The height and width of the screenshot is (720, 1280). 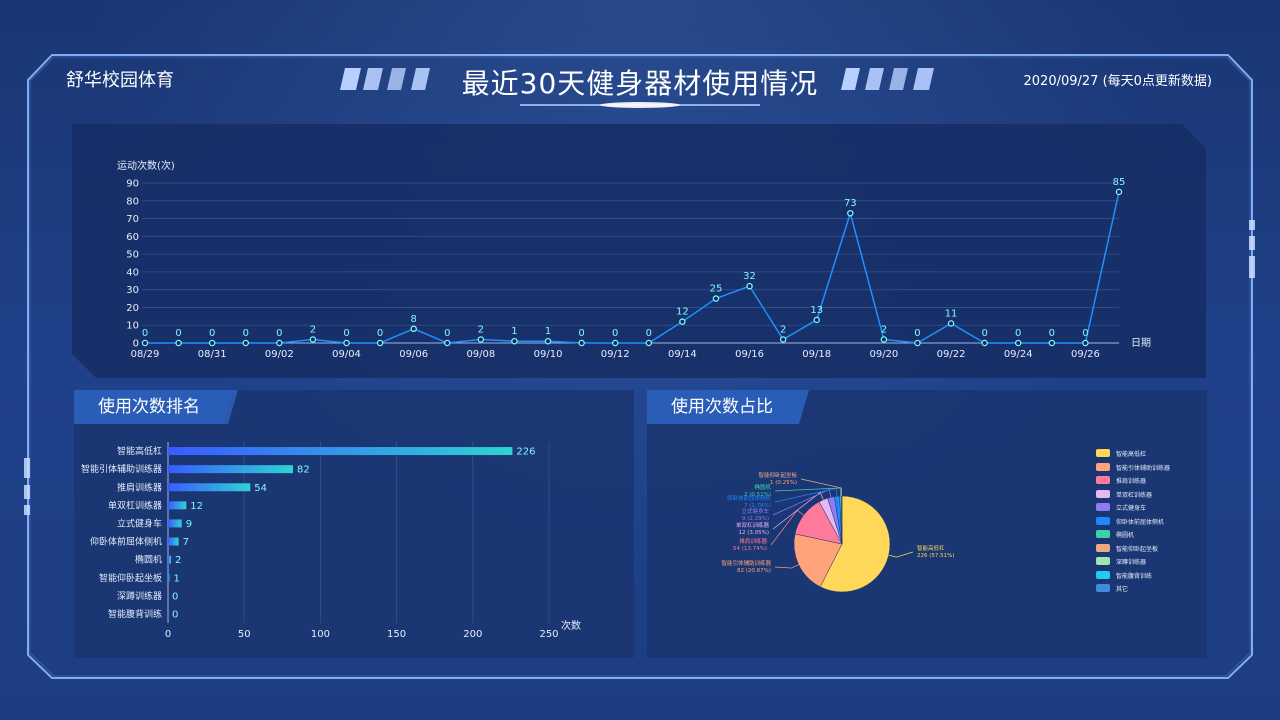 What do you see at coordinates (936, 556) in the screenshot?
I see `pie-slice-value: 226 (57.51%)` at bounding box center [936, 556].